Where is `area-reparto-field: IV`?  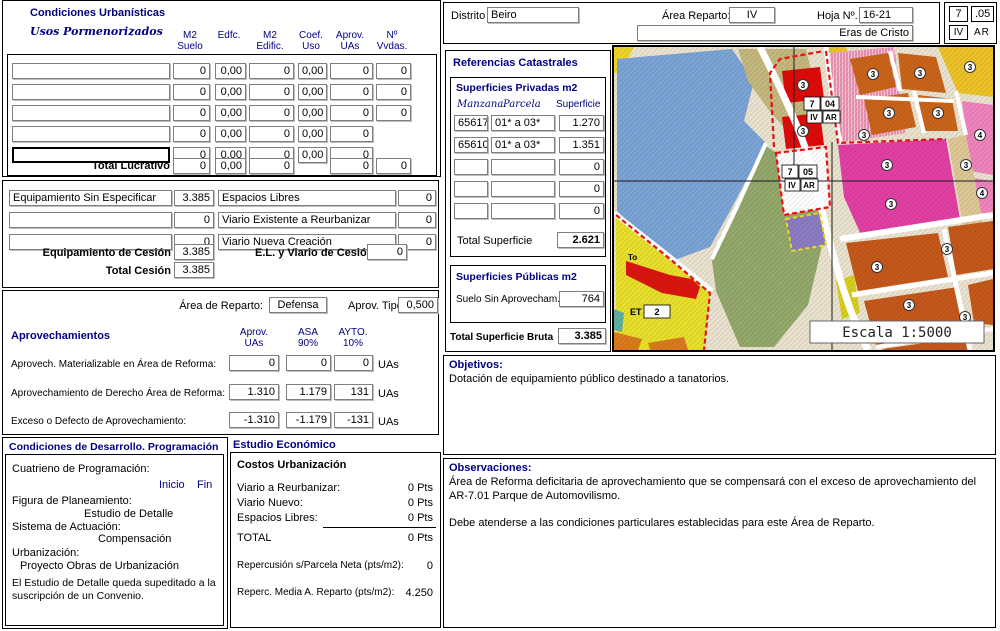
area-reparto-field: IV is located at coordinates (752, 15).